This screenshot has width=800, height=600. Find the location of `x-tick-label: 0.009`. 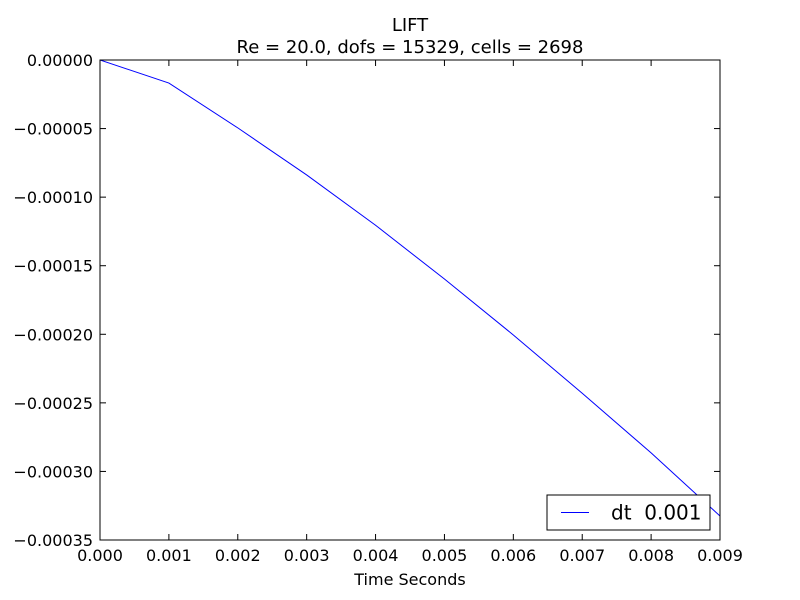

x-tick-label: 0.009 is located at coordinates (720, 555).